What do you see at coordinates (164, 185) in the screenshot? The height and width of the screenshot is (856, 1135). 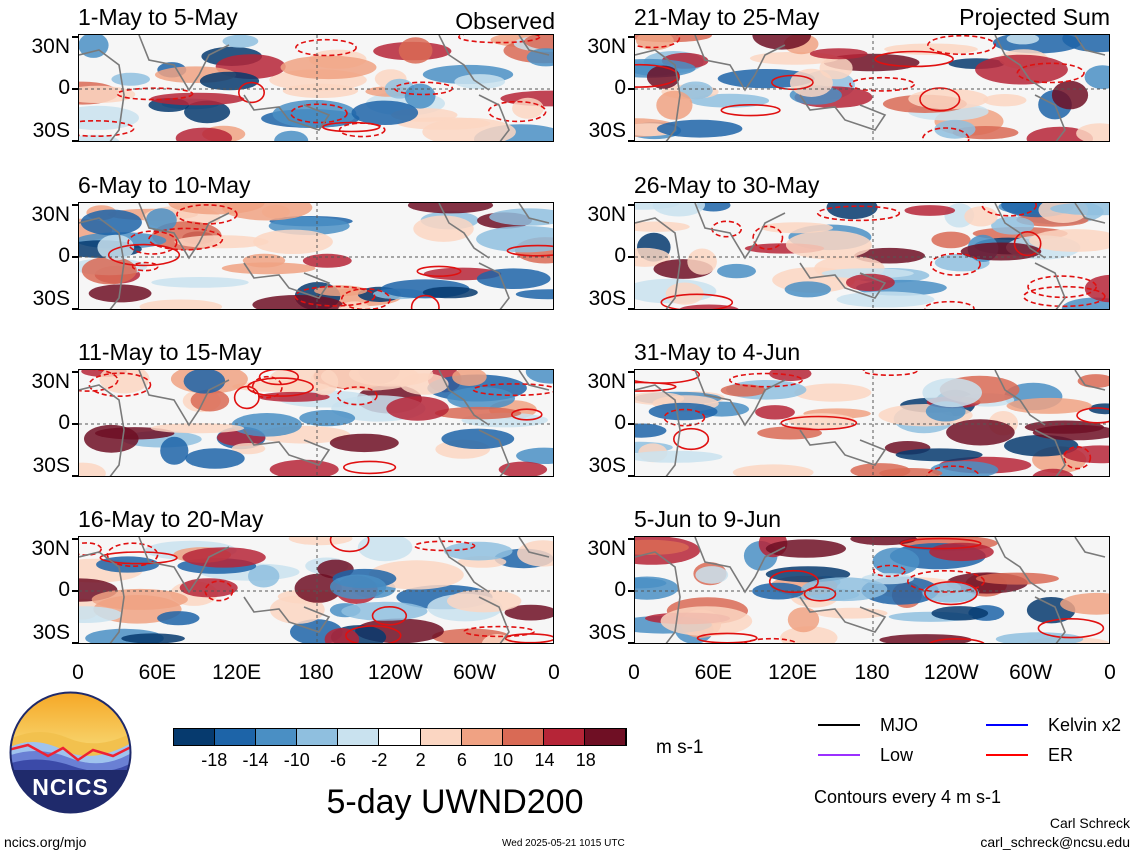 I see `panel-title: 6-May to 10-May` at bounding box center [164, 185].